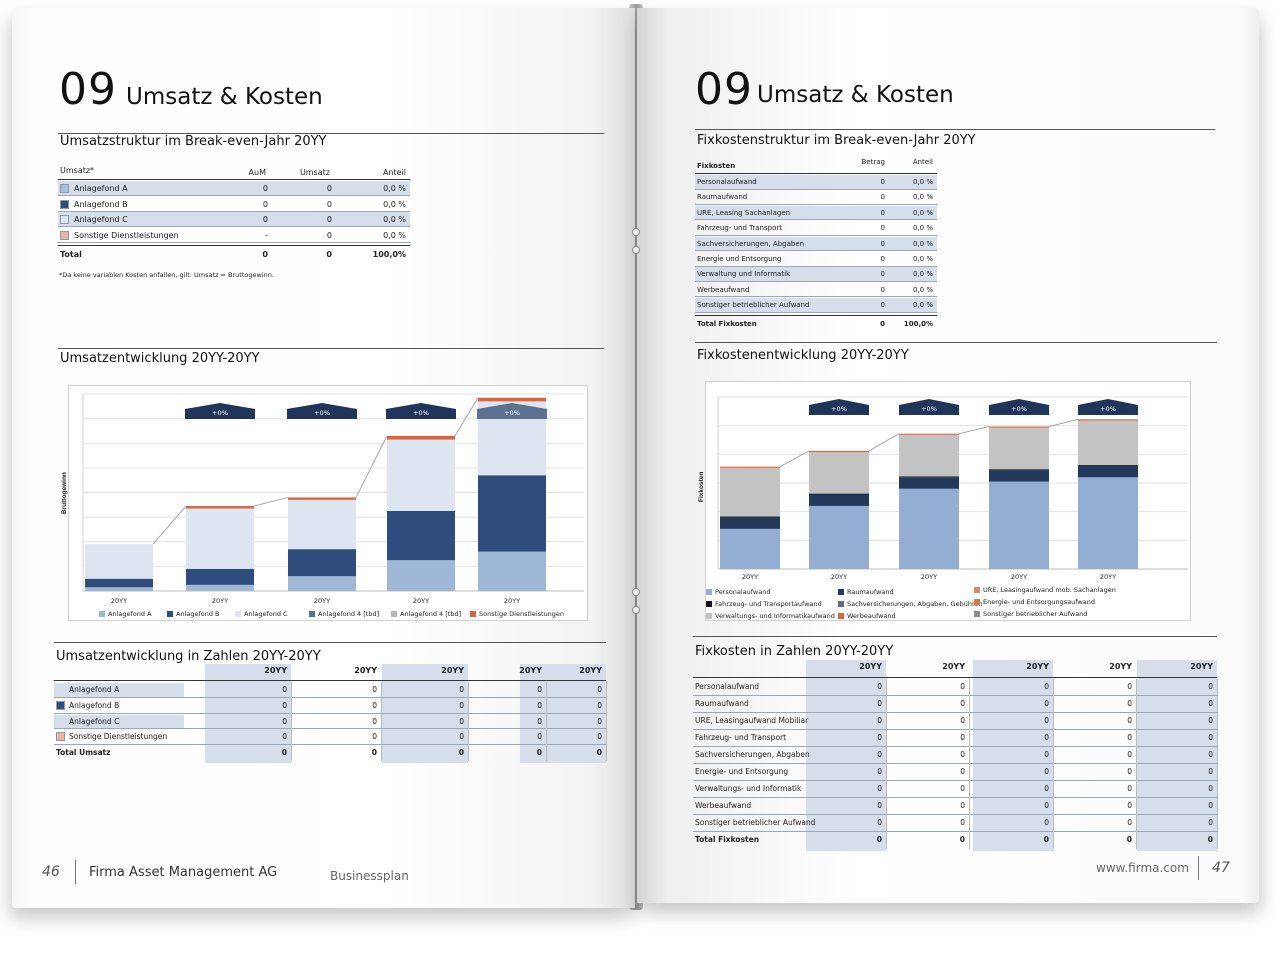 This screenshot has height=976, width=1280. I want to click on row-label: Sachversicherungen, Abgaben, so click(752, 754).